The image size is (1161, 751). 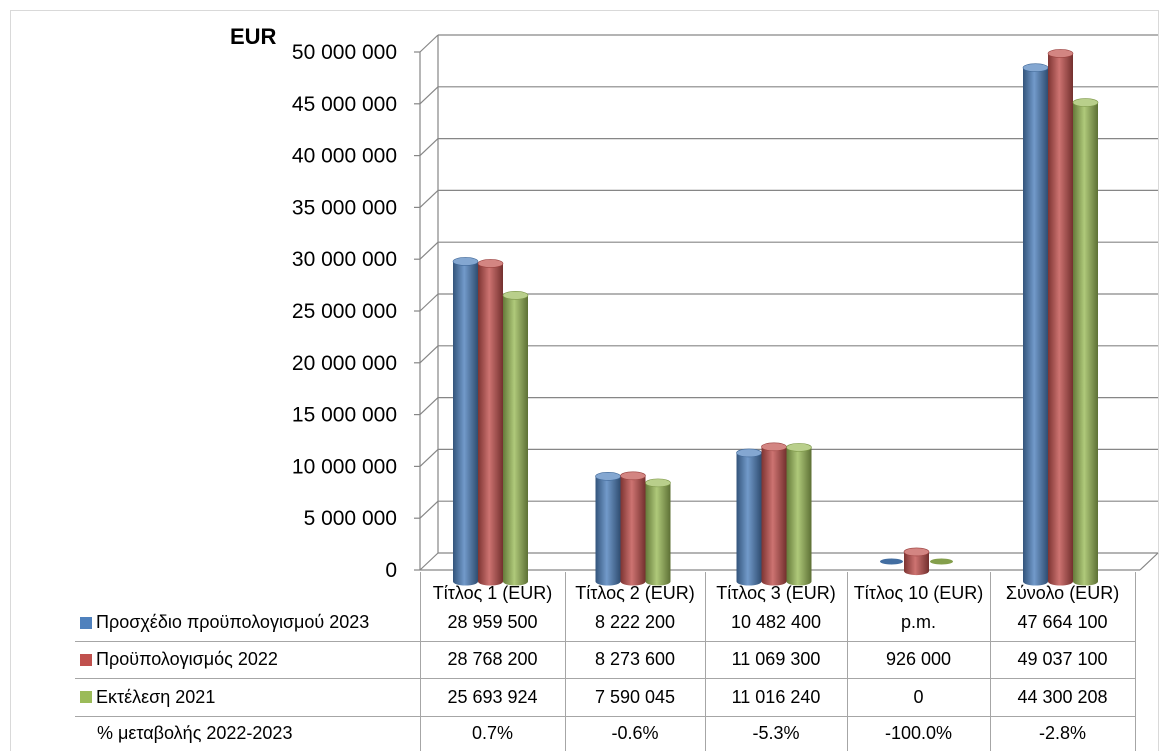 What do you see at coordinates (918, 696) in the screenshot?
I see `table-cell: 0` at bounding box center [918, 696].